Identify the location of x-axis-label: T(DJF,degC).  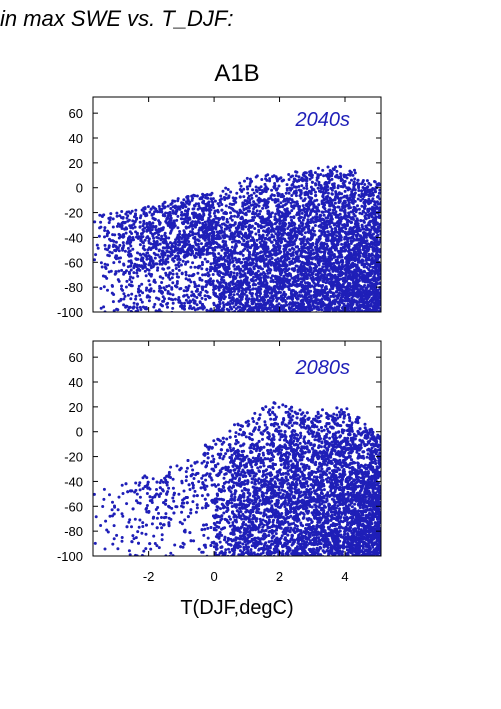
(236, 608).